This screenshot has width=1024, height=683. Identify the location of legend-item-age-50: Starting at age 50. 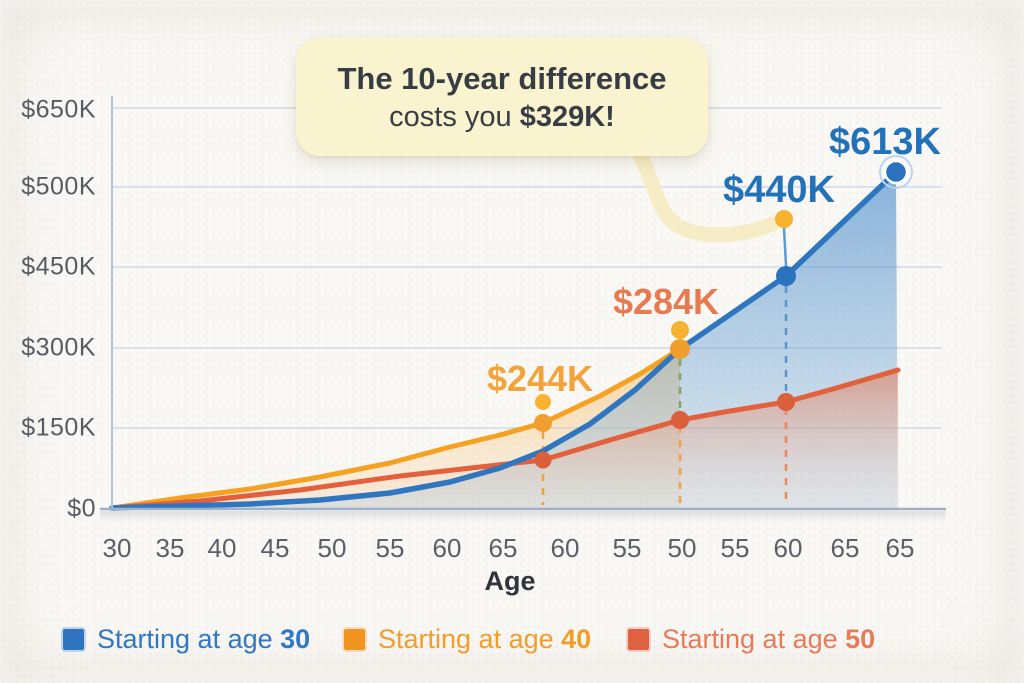
(751, 639).